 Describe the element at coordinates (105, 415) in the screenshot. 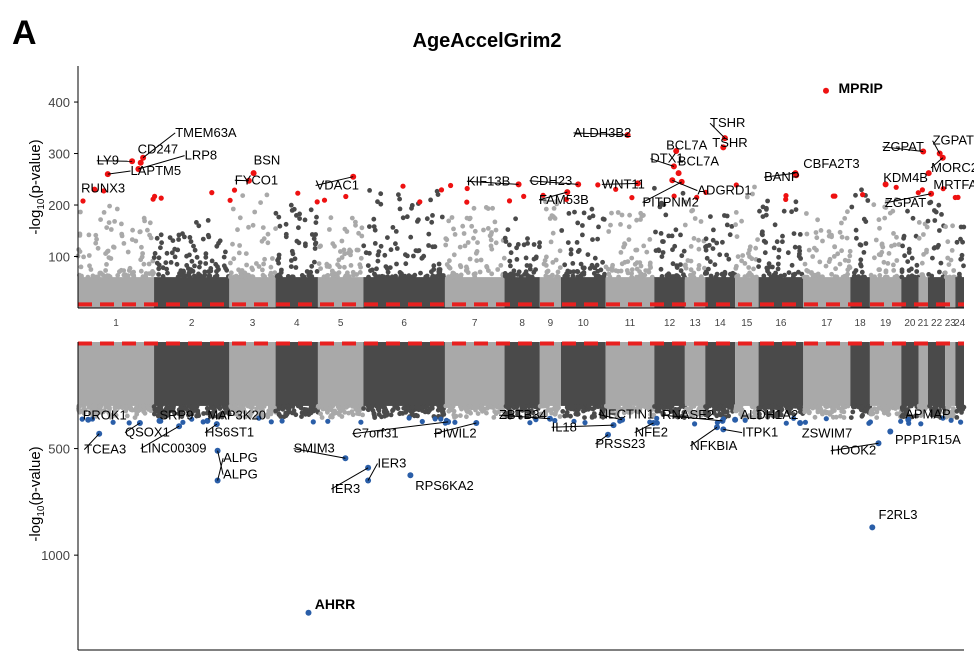

I see `bottom-gene-label: PROK1` at that location.